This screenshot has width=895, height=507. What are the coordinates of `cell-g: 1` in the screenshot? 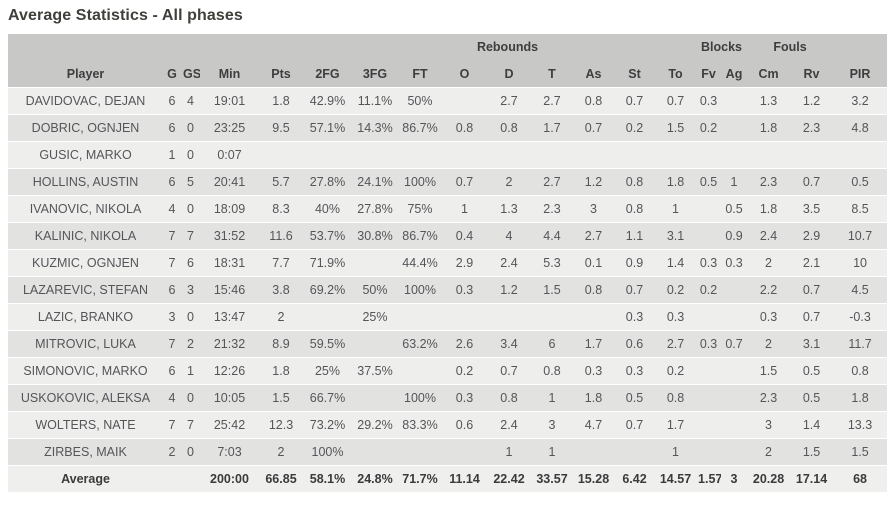 It's located at (172, 155).